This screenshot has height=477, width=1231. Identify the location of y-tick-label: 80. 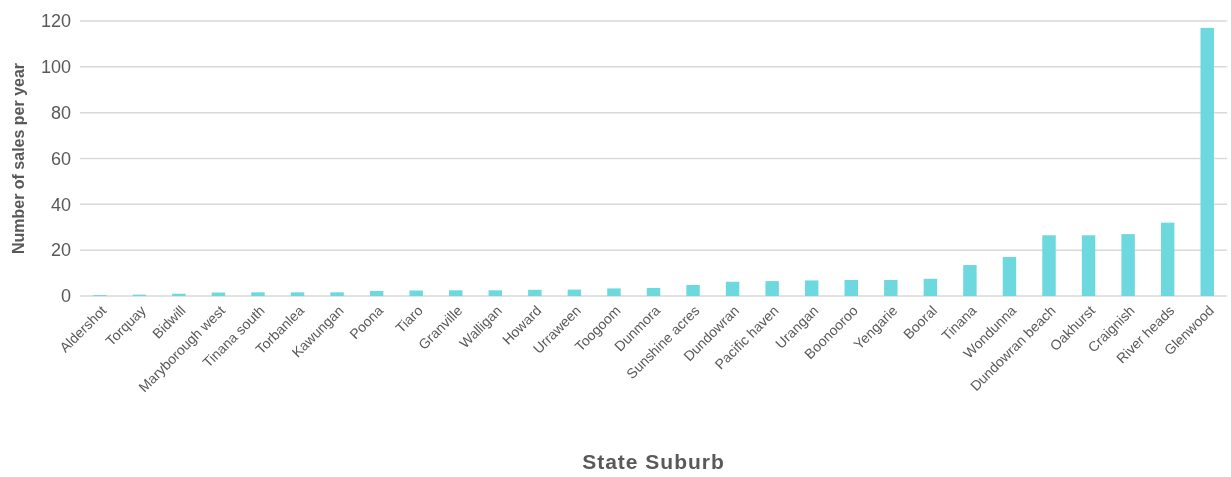
(60, 112).